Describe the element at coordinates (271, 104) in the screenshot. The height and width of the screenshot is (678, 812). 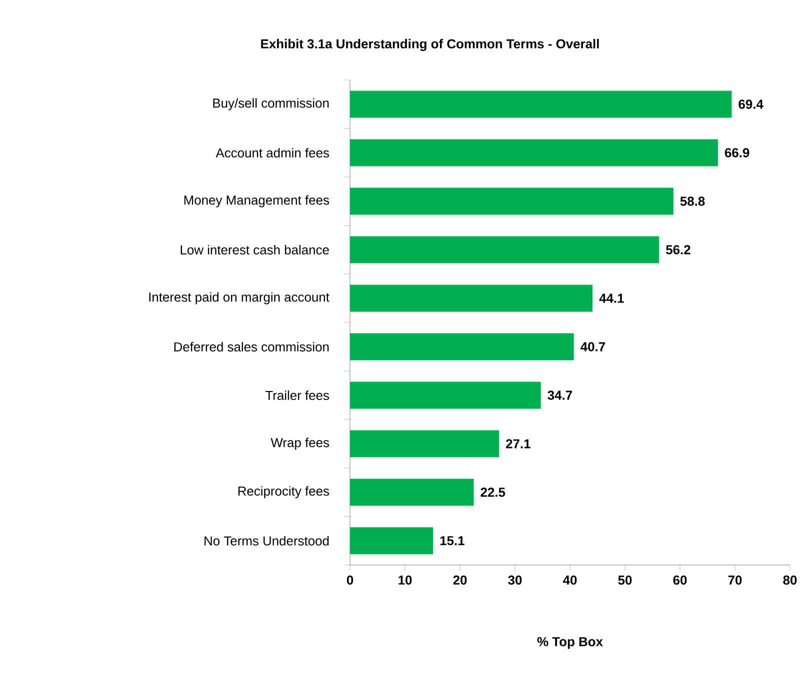
I see `y-tick-label: Buy/sell commission` at that location.